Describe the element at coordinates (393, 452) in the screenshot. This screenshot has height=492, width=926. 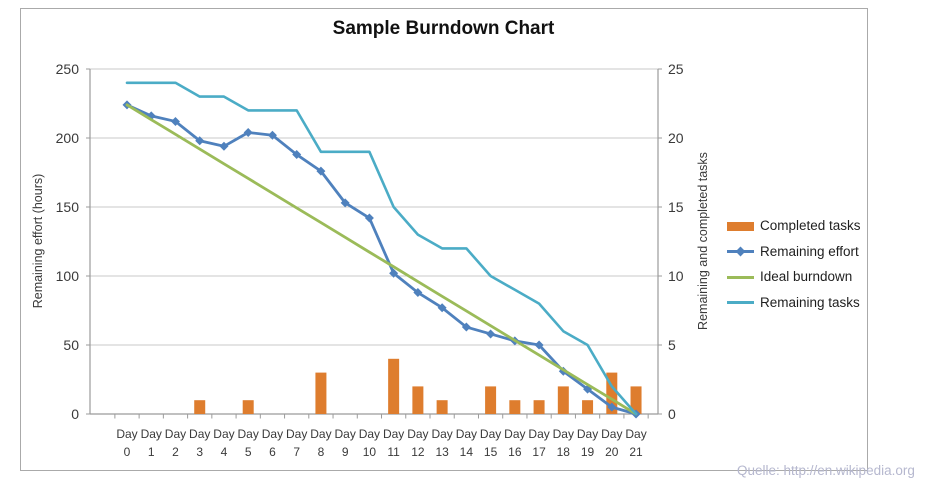
I see `x-tick-label: 11` at that location.